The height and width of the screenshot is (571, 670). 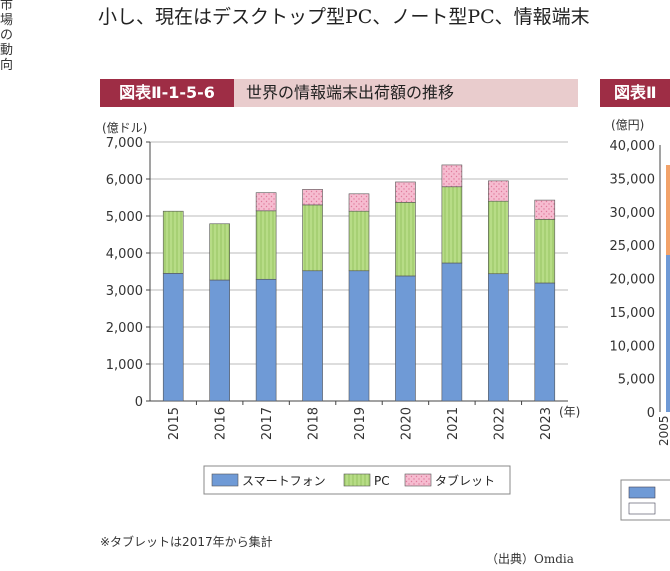 I want to click on x-axis-unit: (年), so click(x=569, y=412).